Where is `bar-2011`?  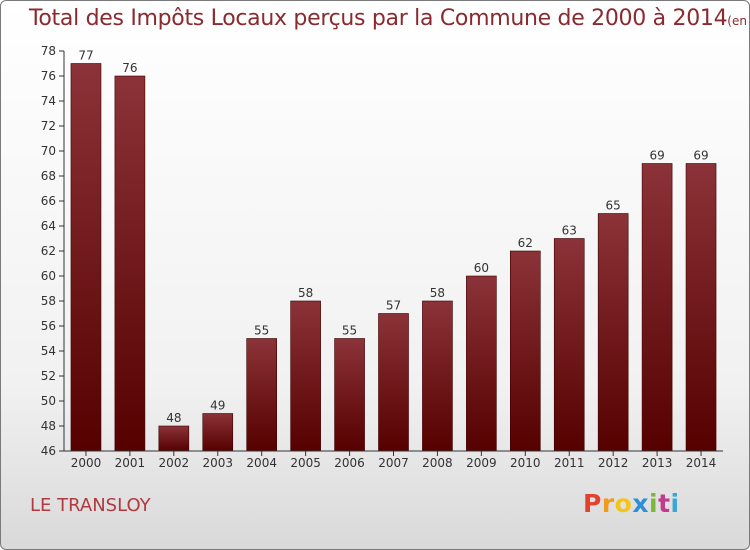 bar-2011 is located at coordinates (569, 345).